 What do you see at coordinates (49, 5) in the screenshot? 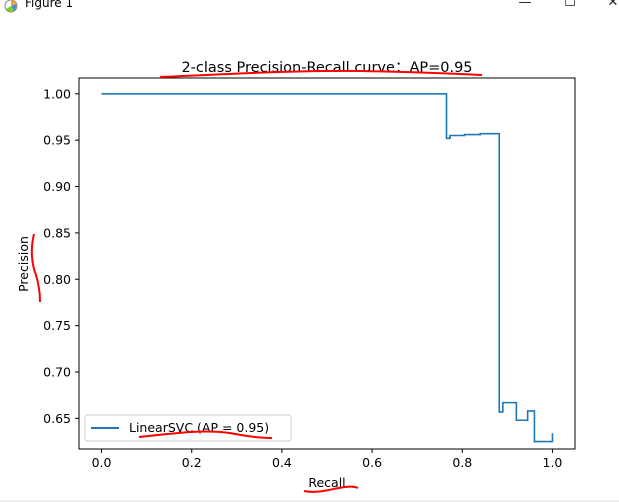
I see `window-title: Figure 1` at bounding box center [49, 5].